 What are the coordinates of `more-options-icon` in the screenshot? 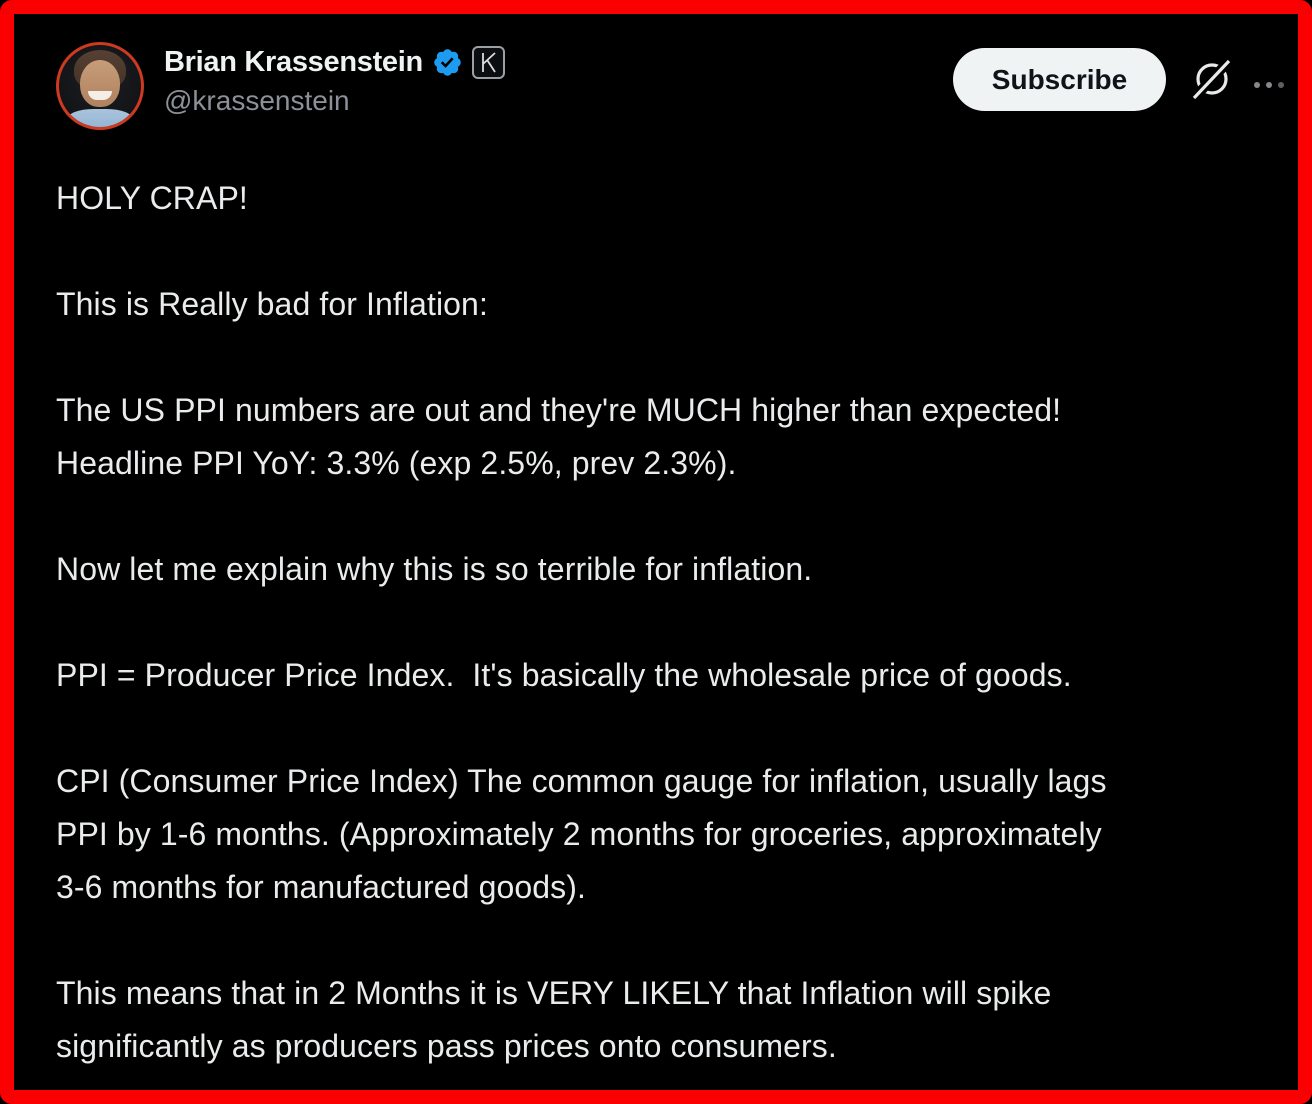 It's located at (1268, 85).